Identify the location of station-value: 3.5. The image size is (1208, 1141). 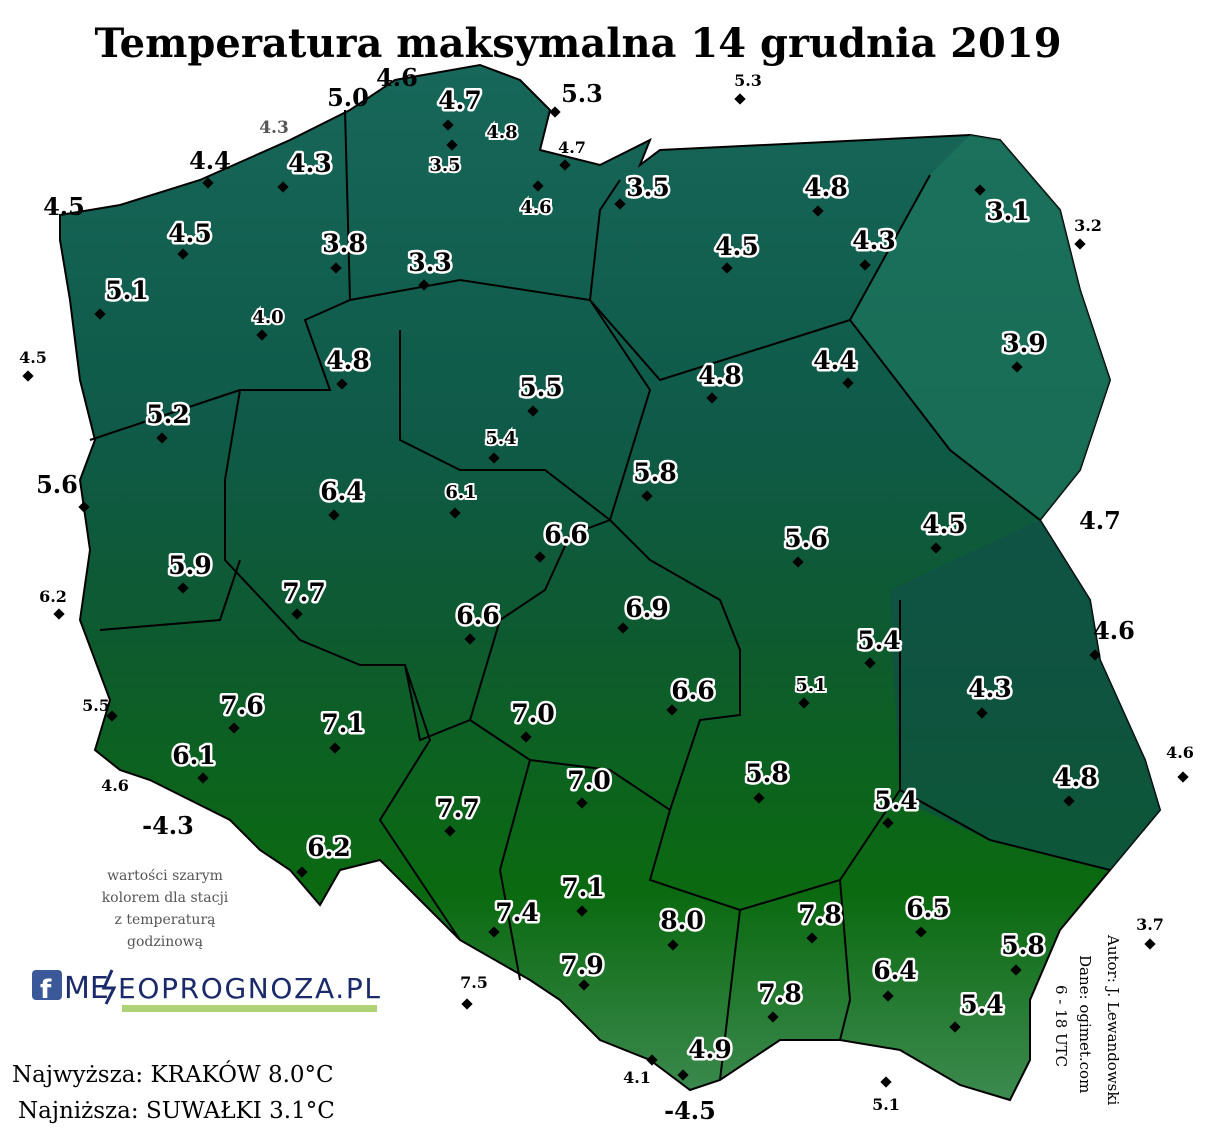
(648, 187).